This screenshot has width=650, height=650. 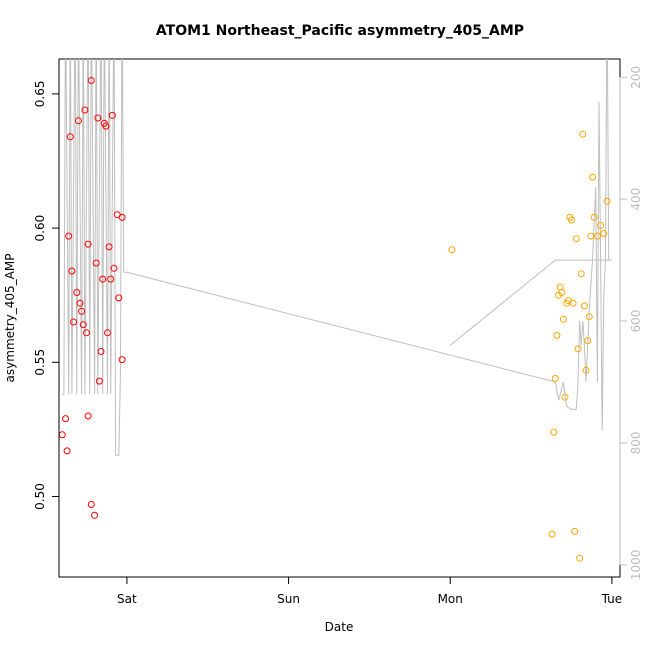 What do you see at coordinates (612, 599) in the screenshot?
I see `x-tick-label: Tue` at bounding box center [612, 599].